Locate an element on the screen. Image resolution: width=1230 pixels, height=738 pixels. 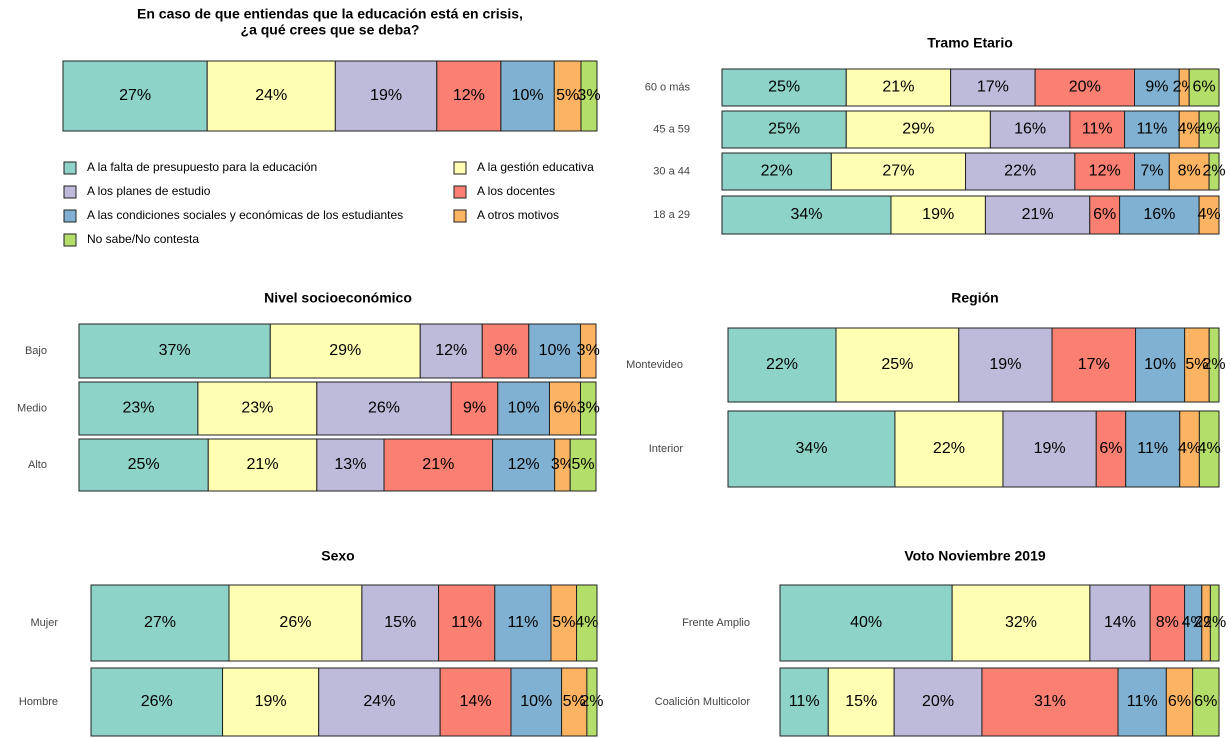
category-label: Hombre is located at coordinates (38, 702).